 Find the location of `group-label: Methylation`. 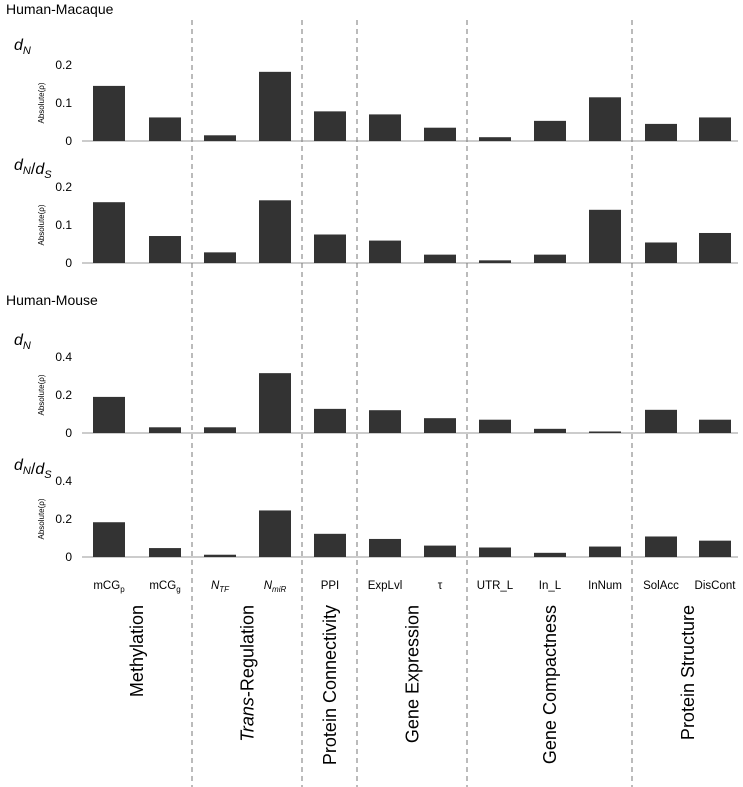

group-label: Methylation is located at coordinates (137, 651).